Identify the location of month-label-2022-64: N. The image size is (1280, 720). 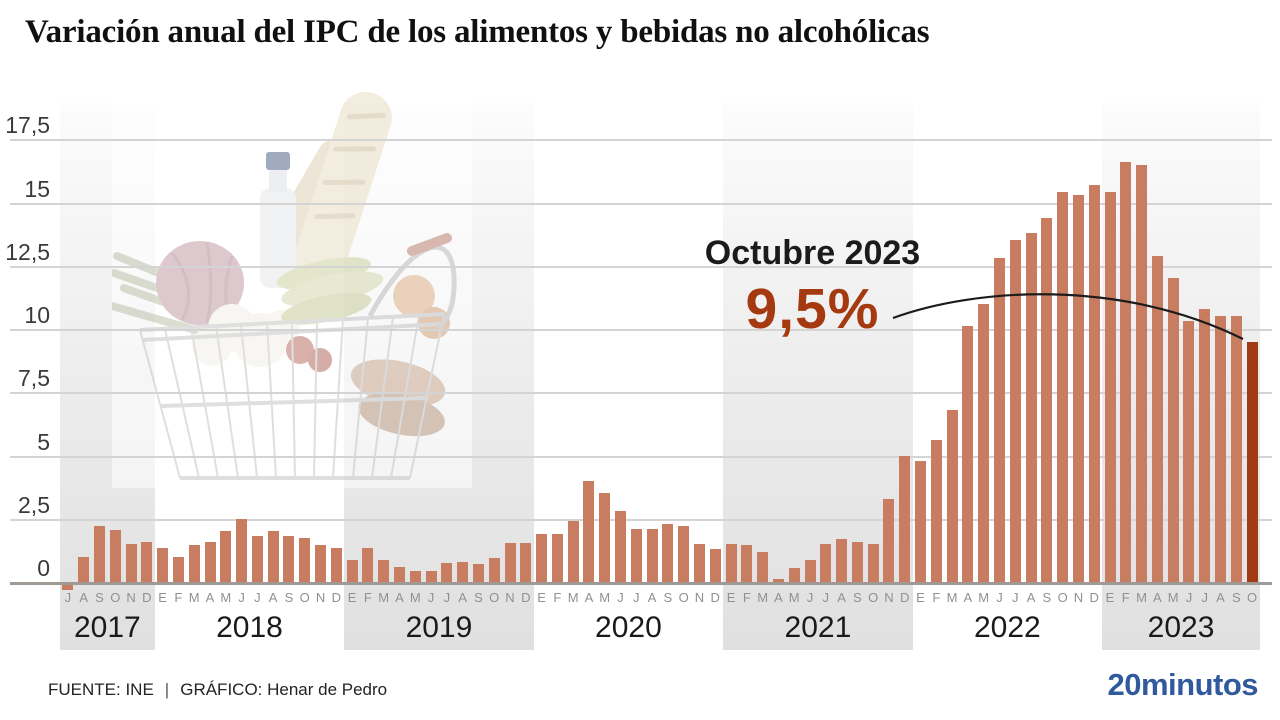
(1078, 597).